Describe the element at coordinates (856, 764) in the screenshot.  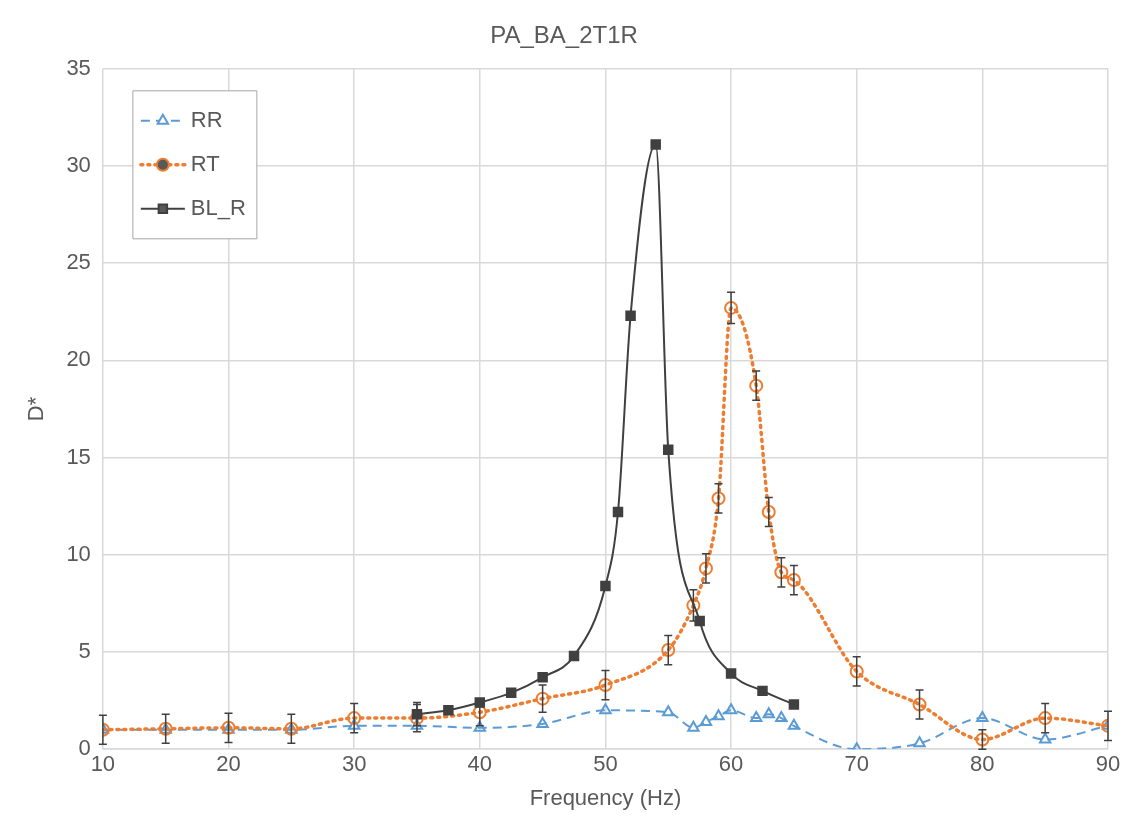
I see `x-tick-label: 70` at that location.